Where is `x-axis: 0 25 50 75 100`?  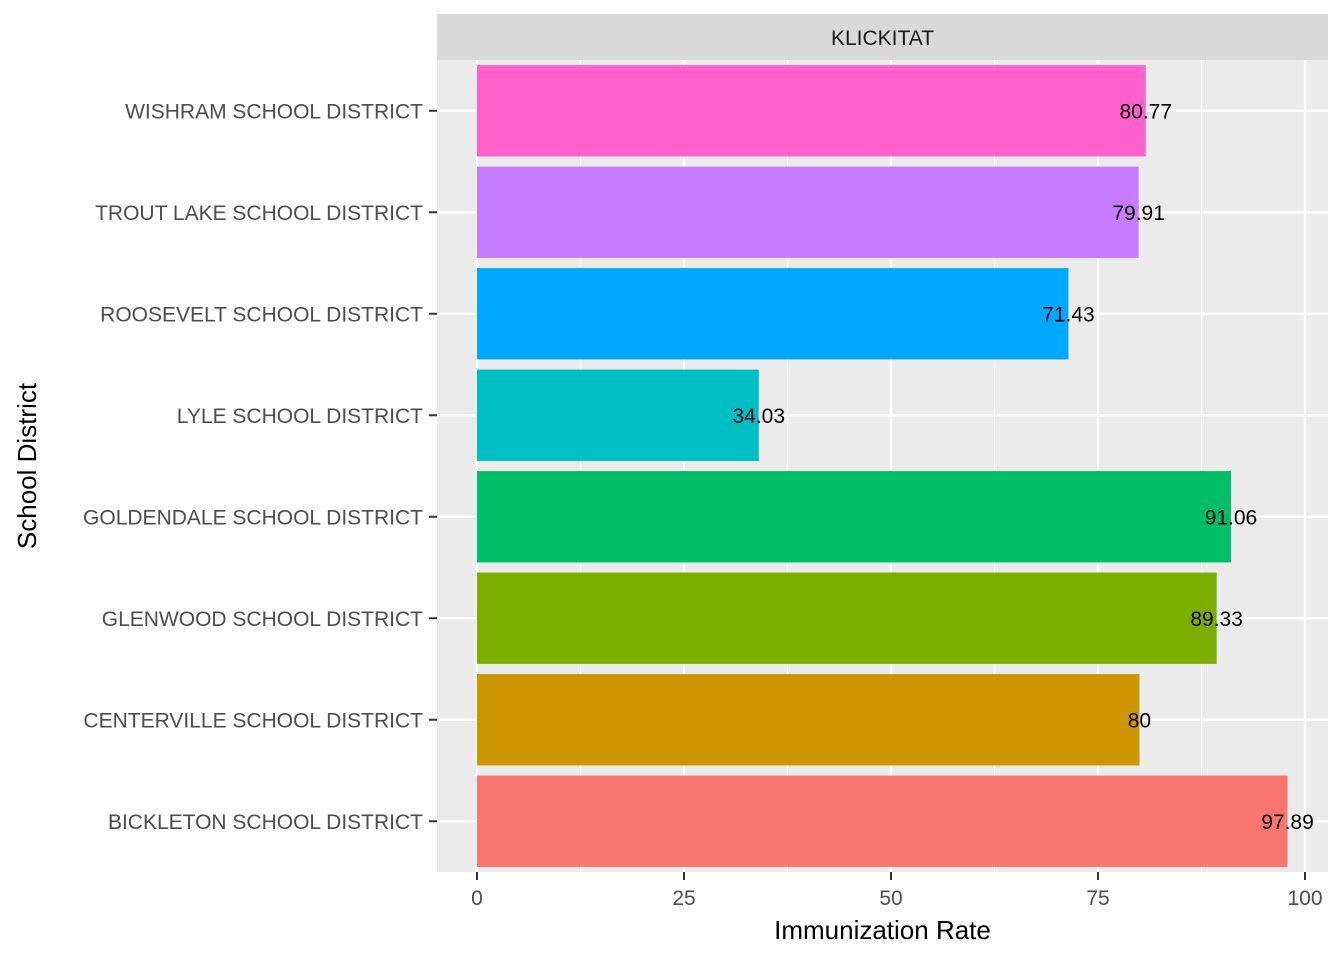
x-axis: 0 25 50 75 100 is located at coordinates (897, 891).